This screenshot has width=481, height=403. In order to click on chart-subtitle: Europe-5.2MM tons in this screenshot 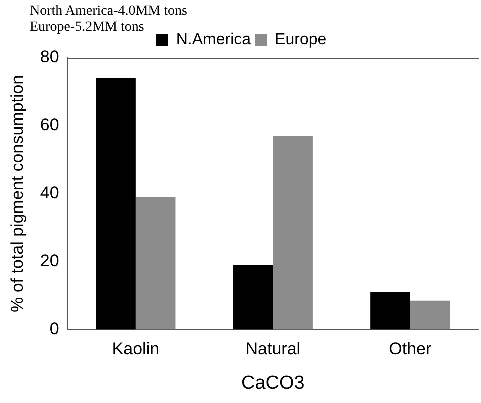, I will do `click(87, 27)`.